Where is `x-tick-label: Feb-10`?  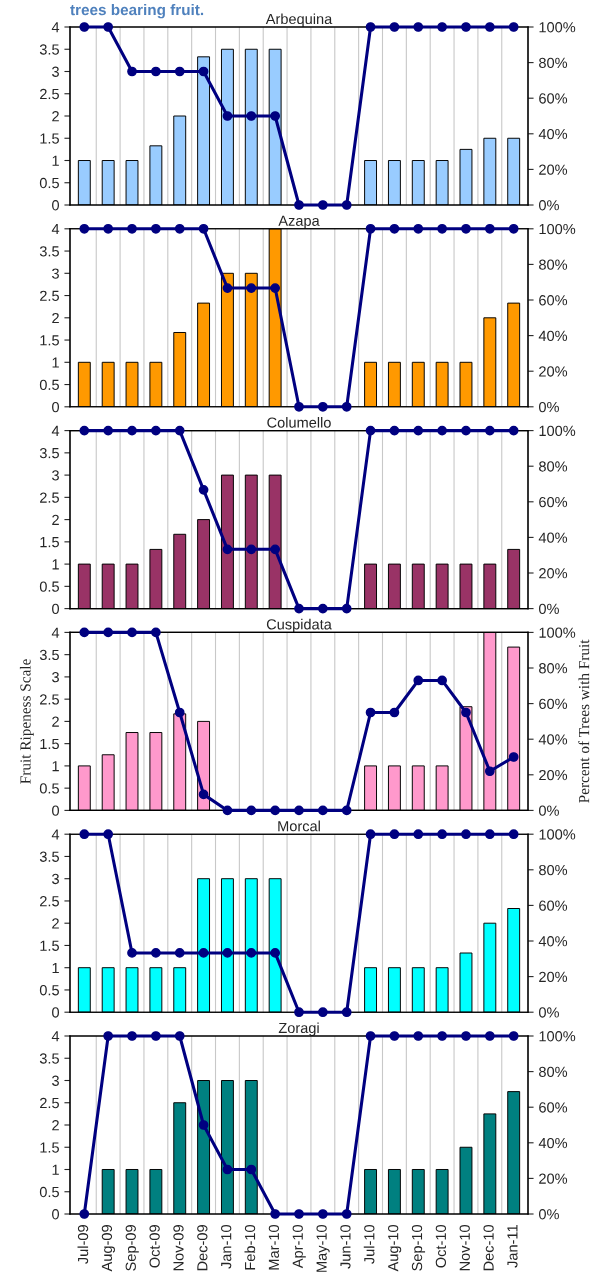
x-tick-label: Feb-10 is located at coordinates (250, 1247).